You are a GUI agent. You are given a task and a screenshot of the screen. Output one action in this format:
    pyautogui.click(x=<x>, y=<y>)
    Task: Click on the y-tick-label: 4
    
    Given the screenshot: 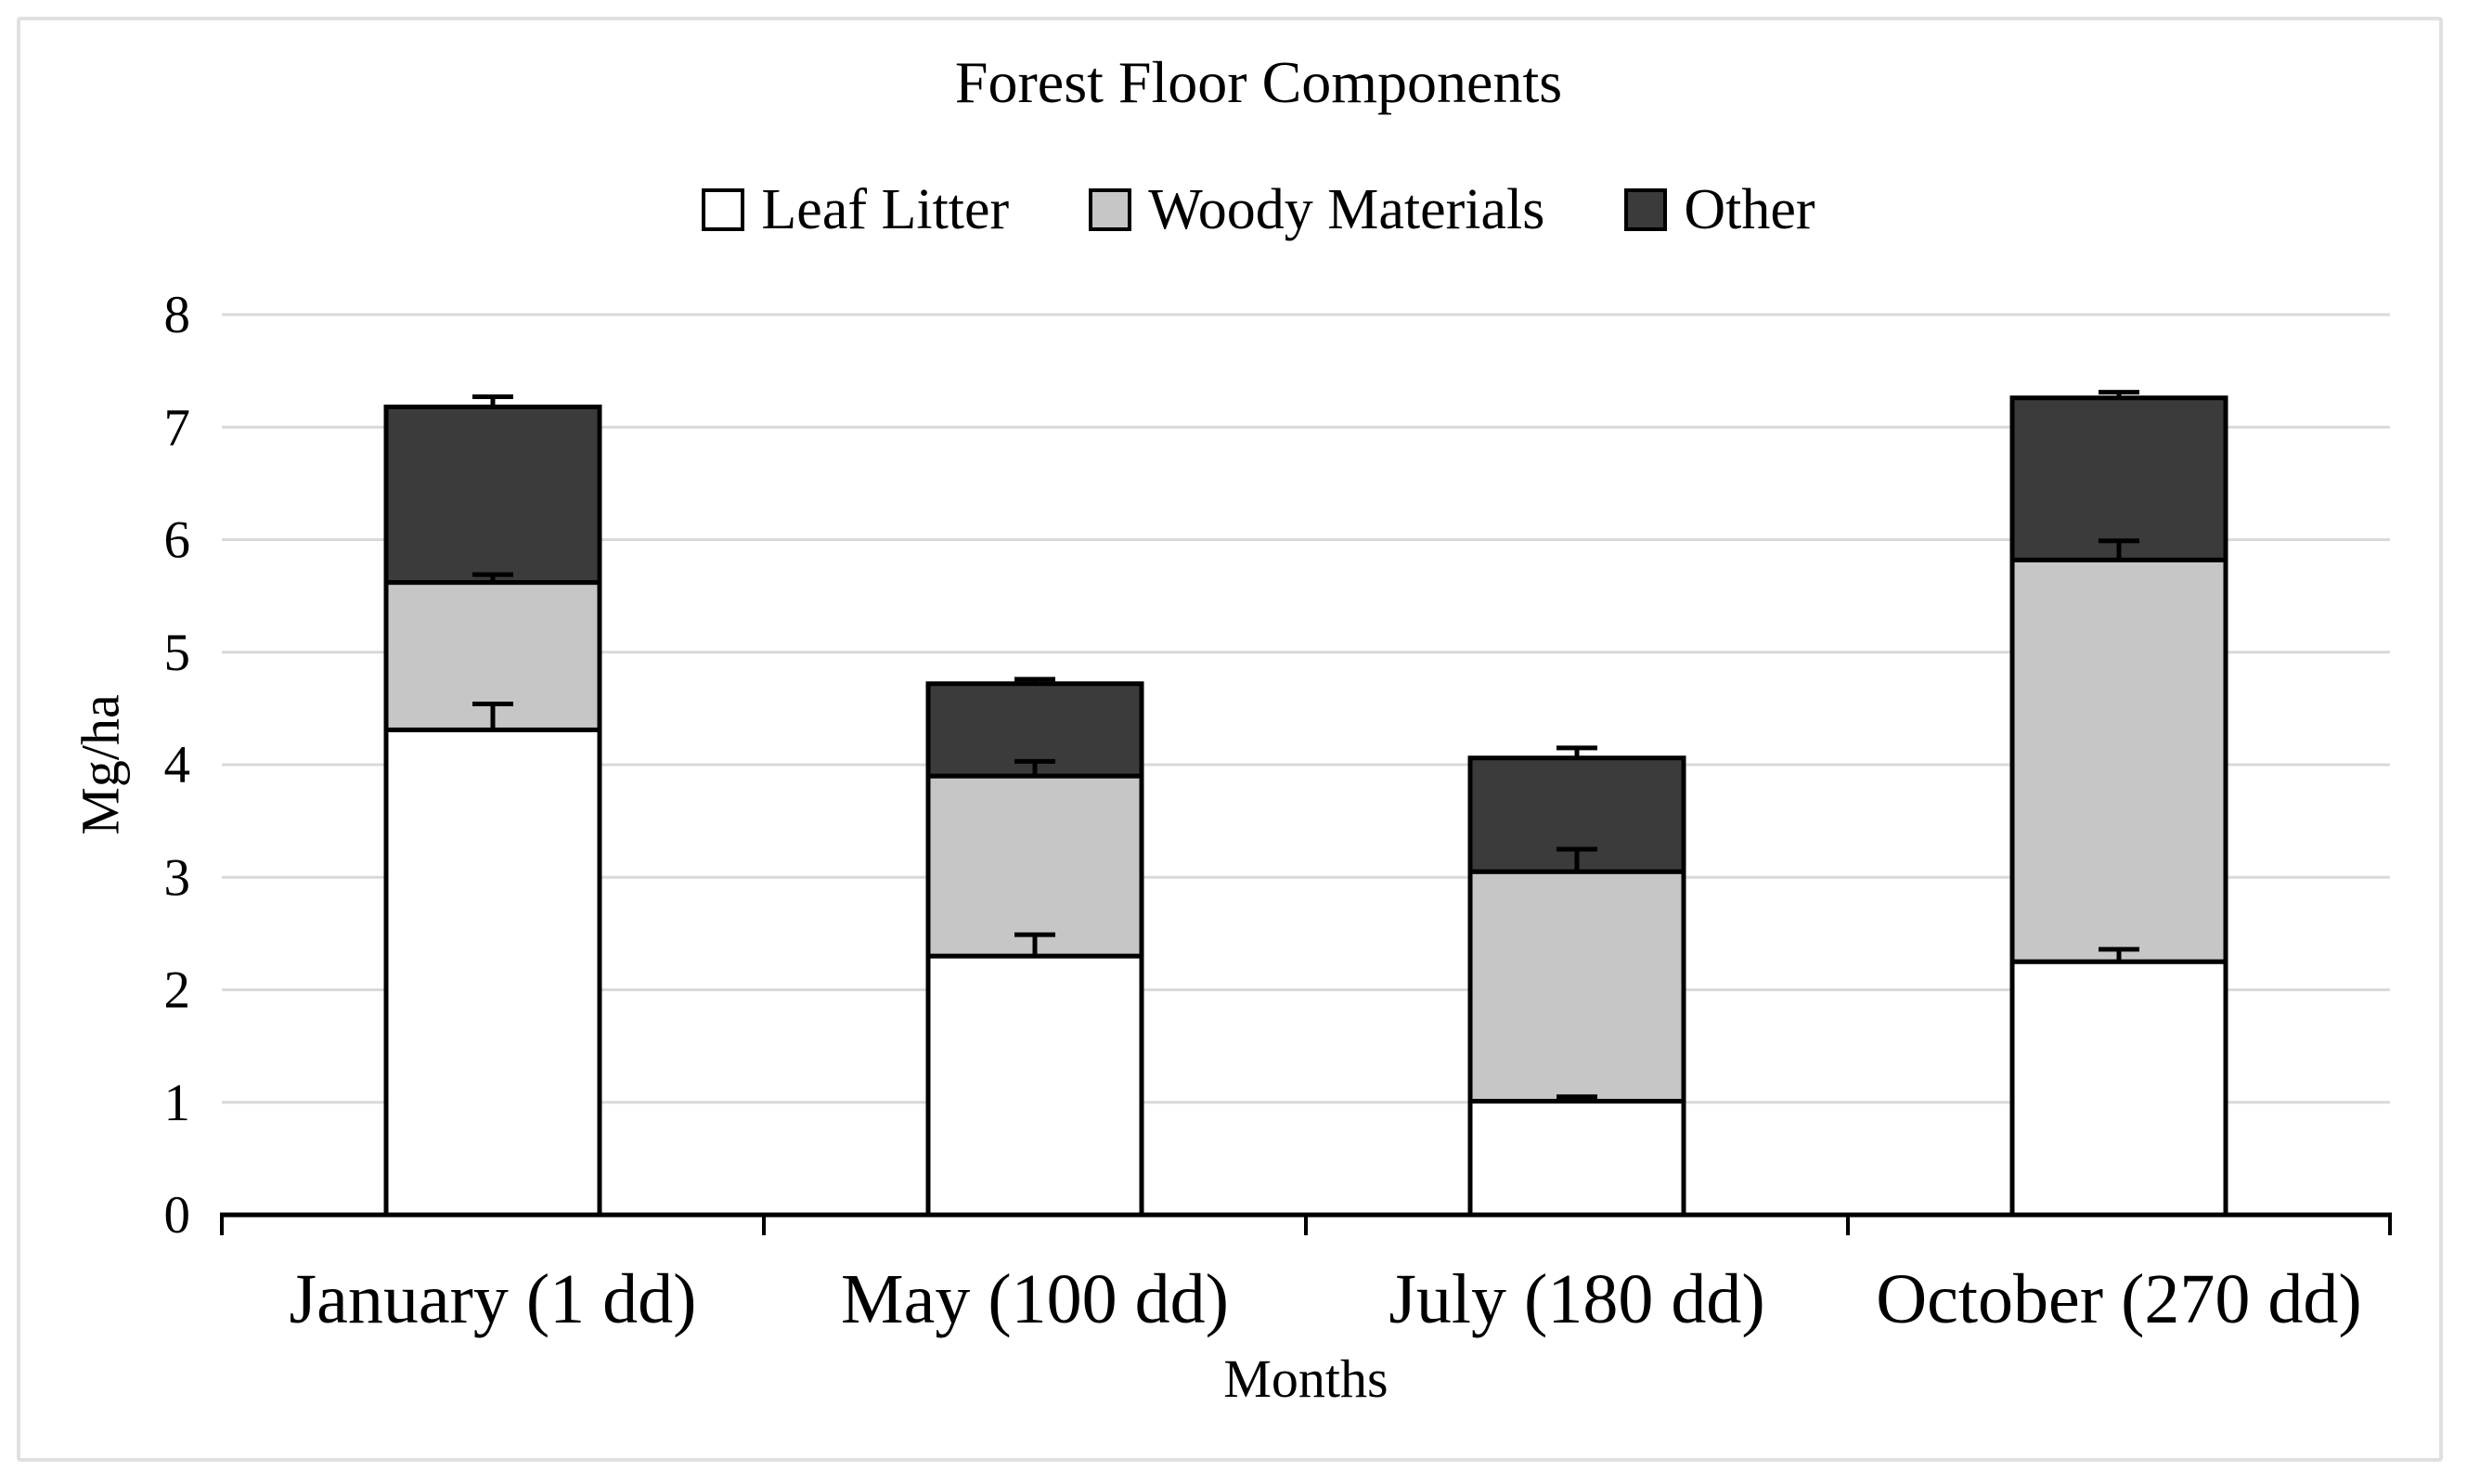 What is the action you would take?
    pyautogui.click(x=177, y=765)
    